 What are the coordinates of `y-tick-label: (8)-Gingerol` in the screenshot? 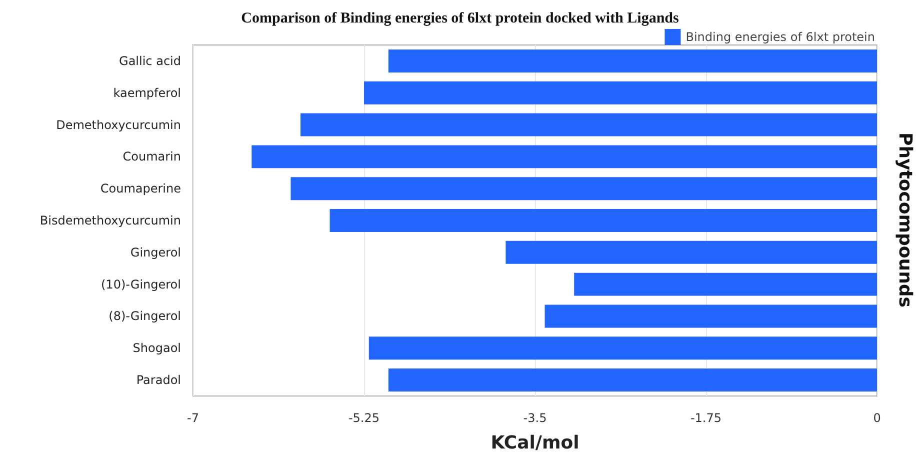 It's located at (144, 316).